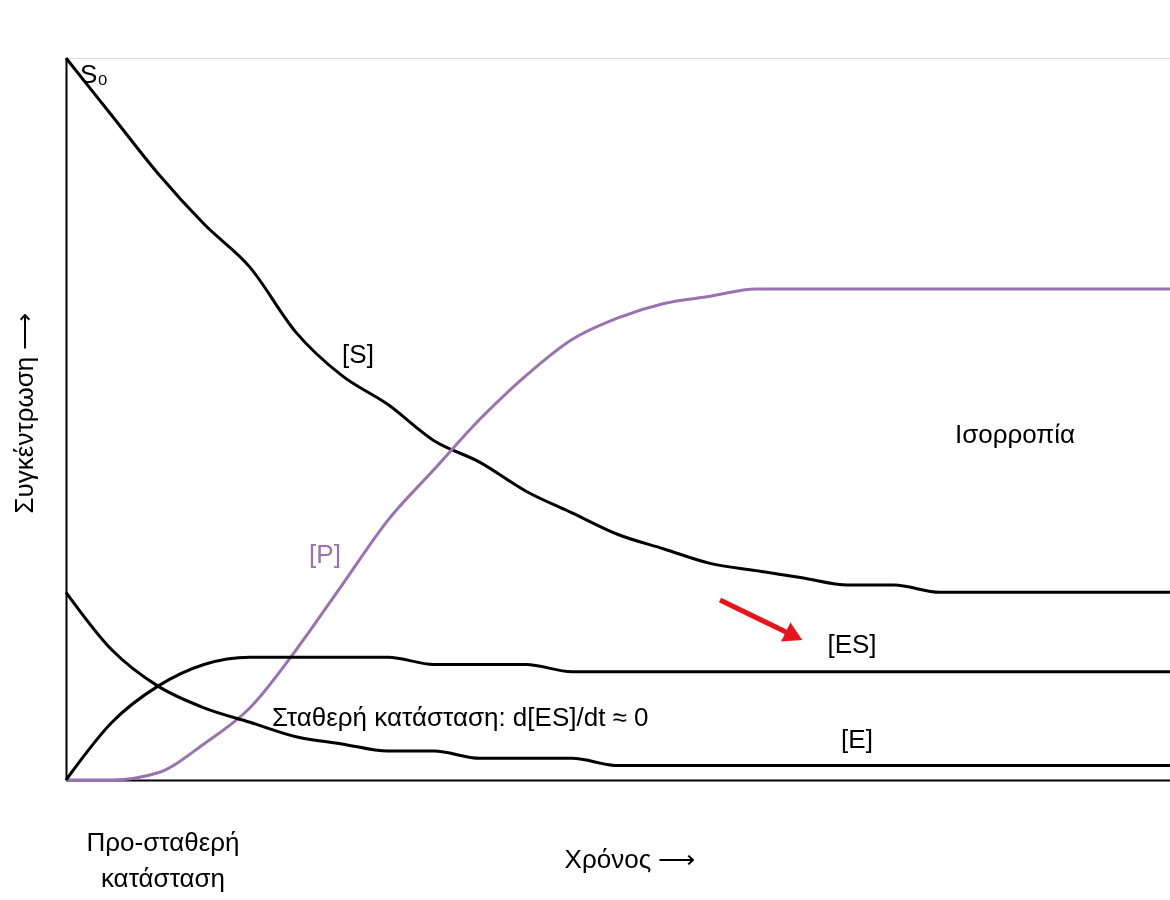 This screenshot has width=1170, height=900. What do you see at coordinates (325, 554) in the screenshot?
I see `series-label: [P]` at bounding box center [325, 554].